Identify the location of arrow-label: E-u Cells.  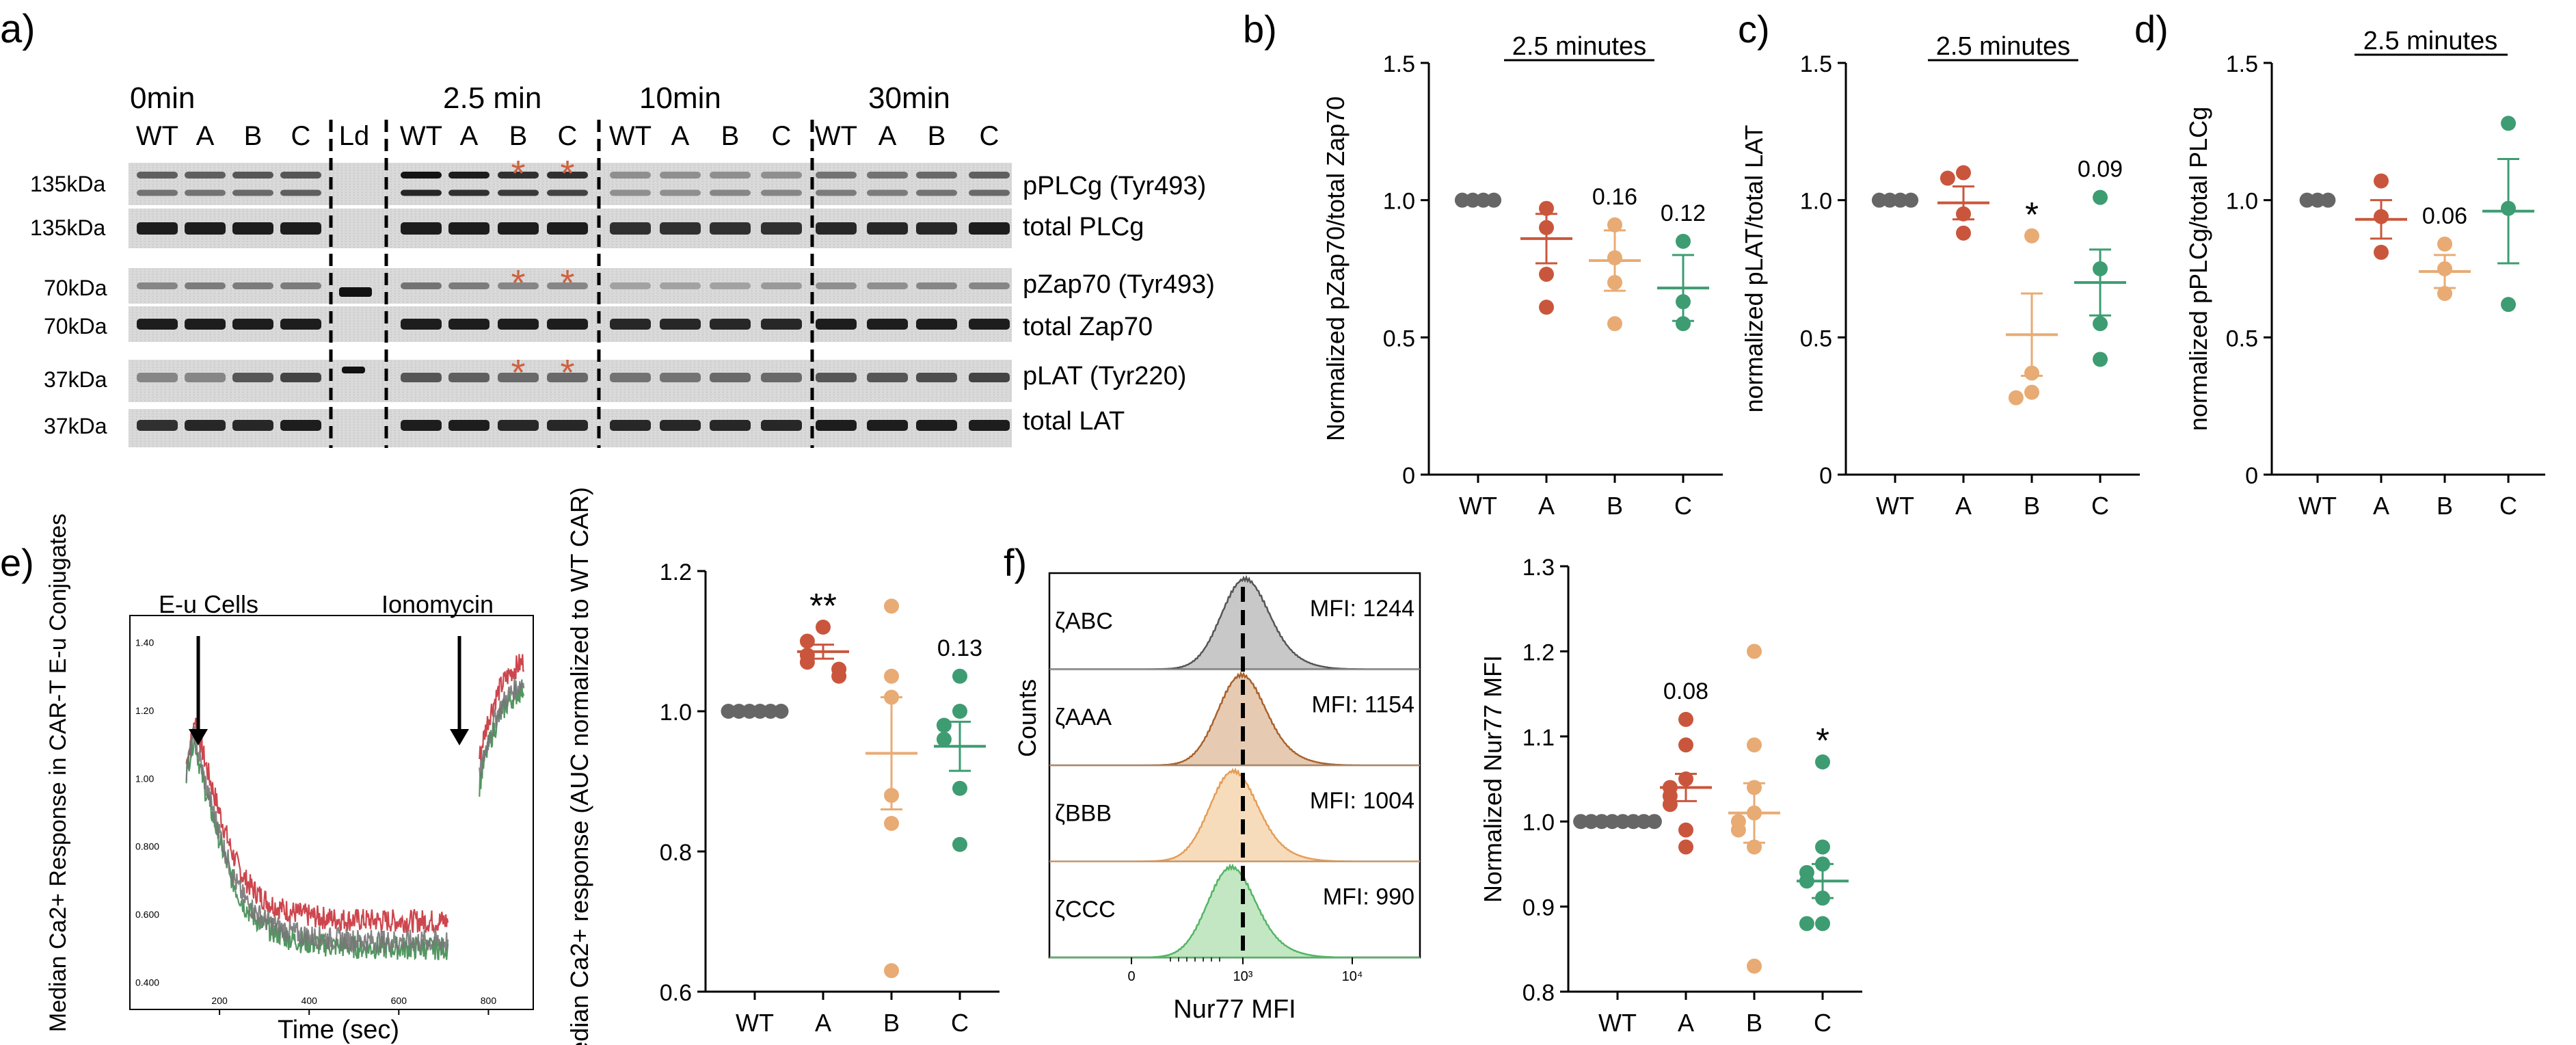
(208, 604).